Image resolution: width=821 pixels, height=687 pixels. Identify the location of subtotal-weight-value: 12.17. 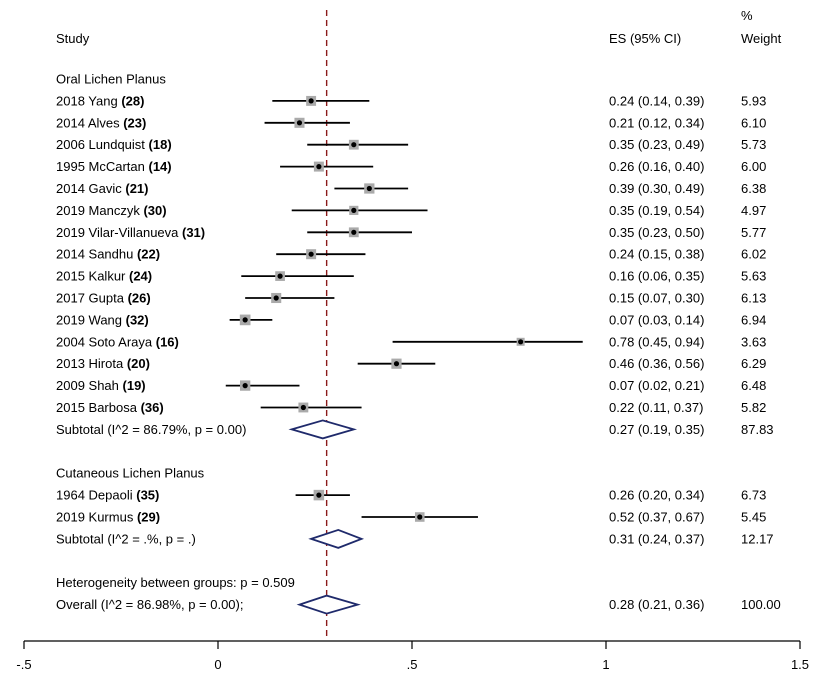
(757, 538).